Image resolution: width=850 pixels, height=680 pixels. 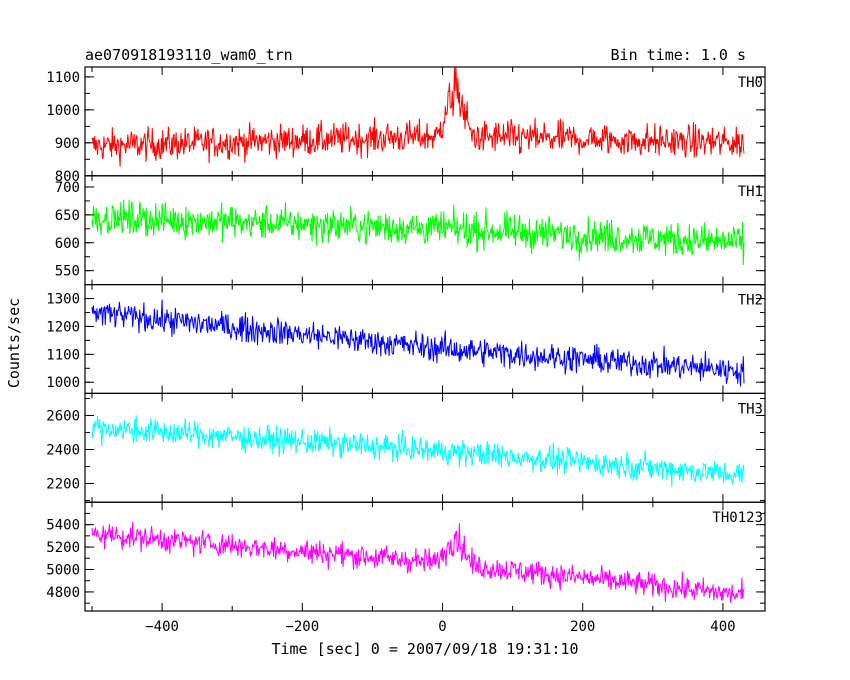 What do you see at coordinates (750, 409) in the screenshot?
I see `panel-label-th3: TH3` at bounding box center [750, 409].